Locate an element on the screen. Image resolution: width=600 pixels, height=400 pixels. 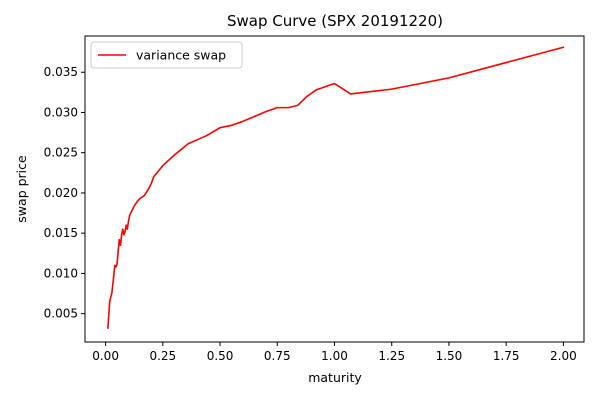
y-axis-label: swap price is located at coordinates (21, 189).